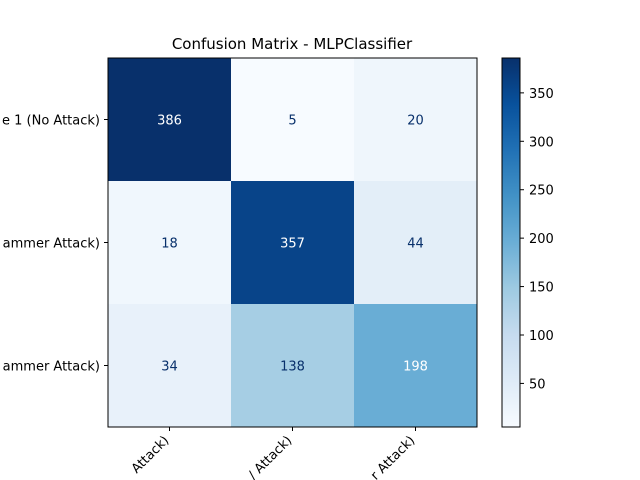 The height and width of the screenshot is (480, 640). Describe the element at coordinates (292, 44) in the screenshot. I see `chart-title: Confusion Matrix - MLPClassifier` at that location.